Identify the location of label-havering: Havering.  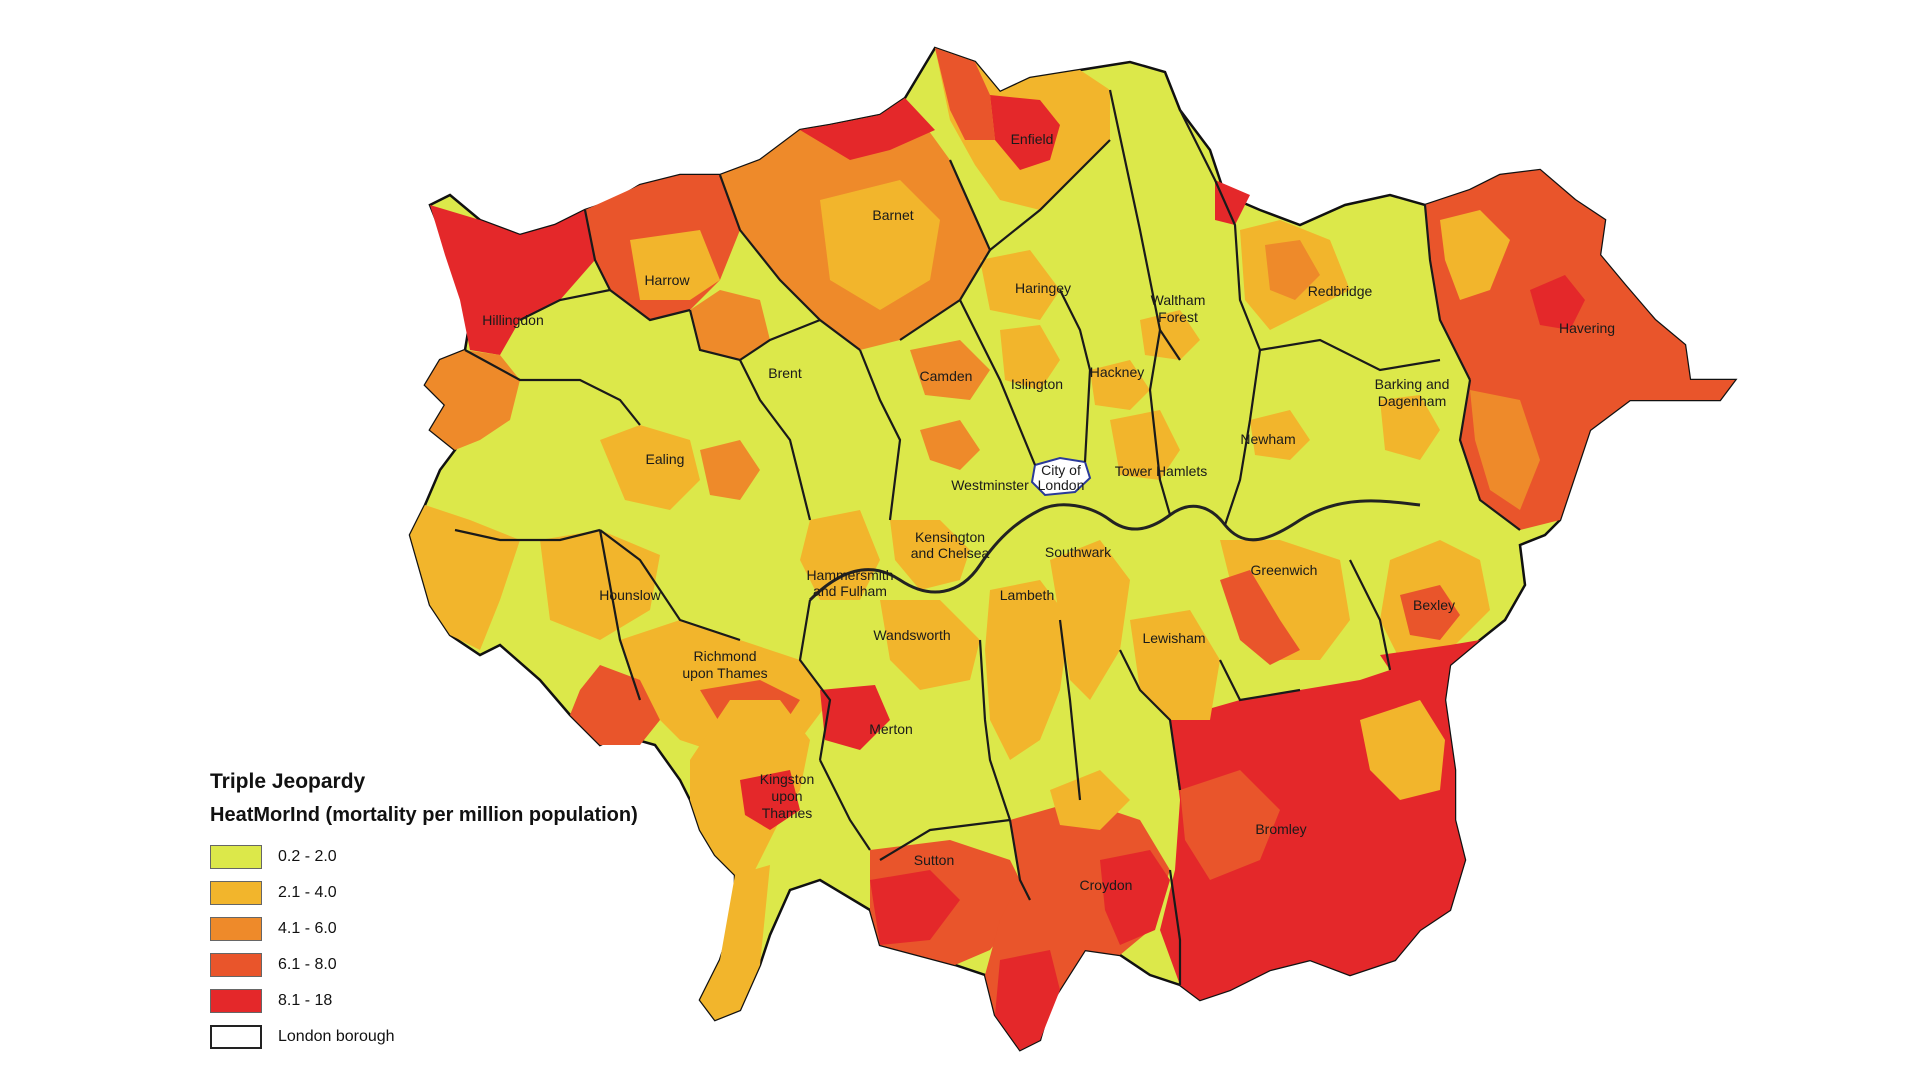
(1587, 328).